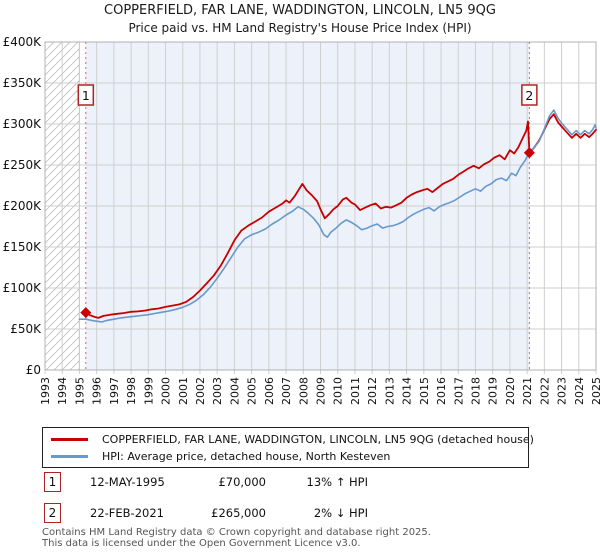 Image resolution: width=600 pixels, height=560 pixels. Describe the element at coordinates (62, 391) in the screenshot. I see `x-axis-tick-label: 1994` at that location.